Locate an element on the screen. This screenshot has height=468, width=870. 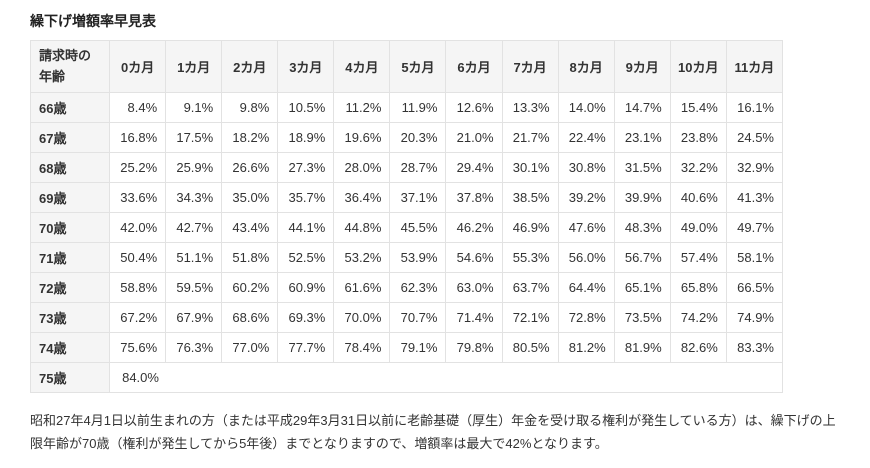
rate-cell: 23.8% is located at coordinates (698, 137).